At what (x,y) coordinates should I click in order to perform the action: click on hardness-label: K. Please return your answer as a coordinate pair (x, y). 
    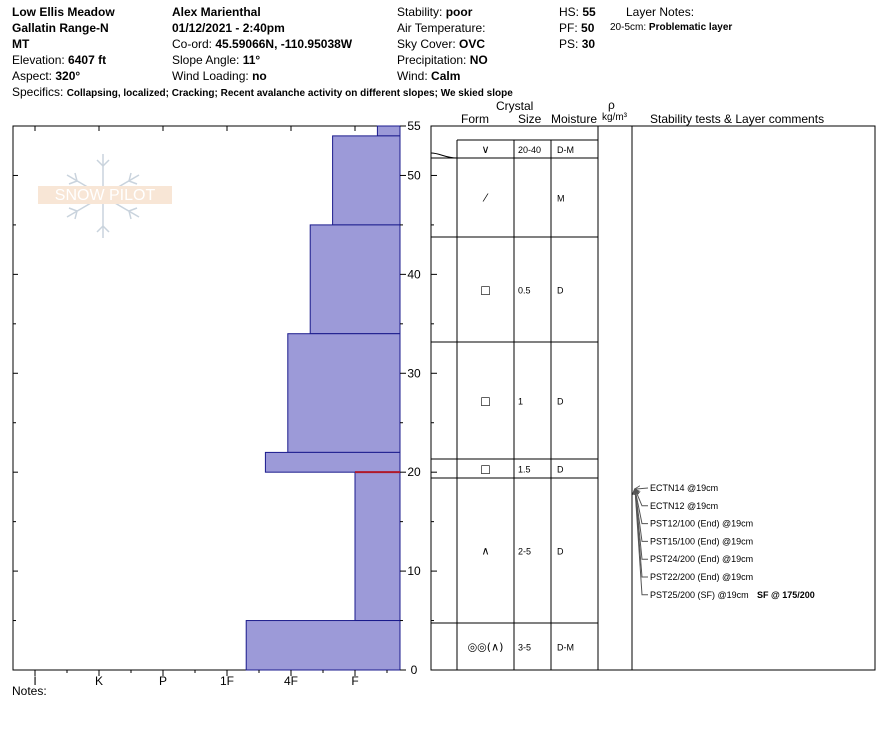
    Looking at the image, I should click on (99, 681).